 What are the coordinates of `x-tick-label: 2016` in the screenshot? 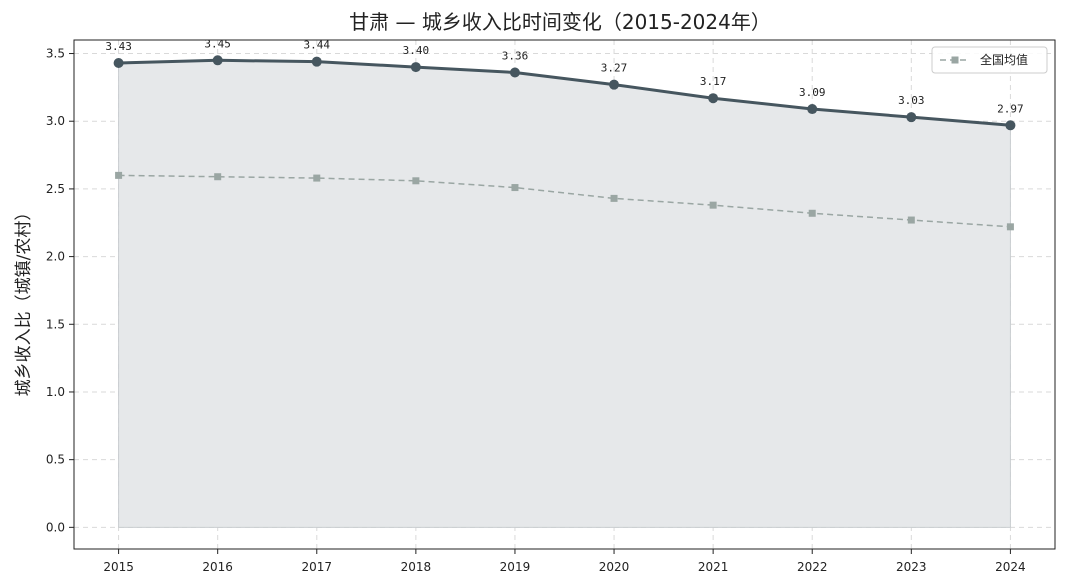 It's located at (217, 567).